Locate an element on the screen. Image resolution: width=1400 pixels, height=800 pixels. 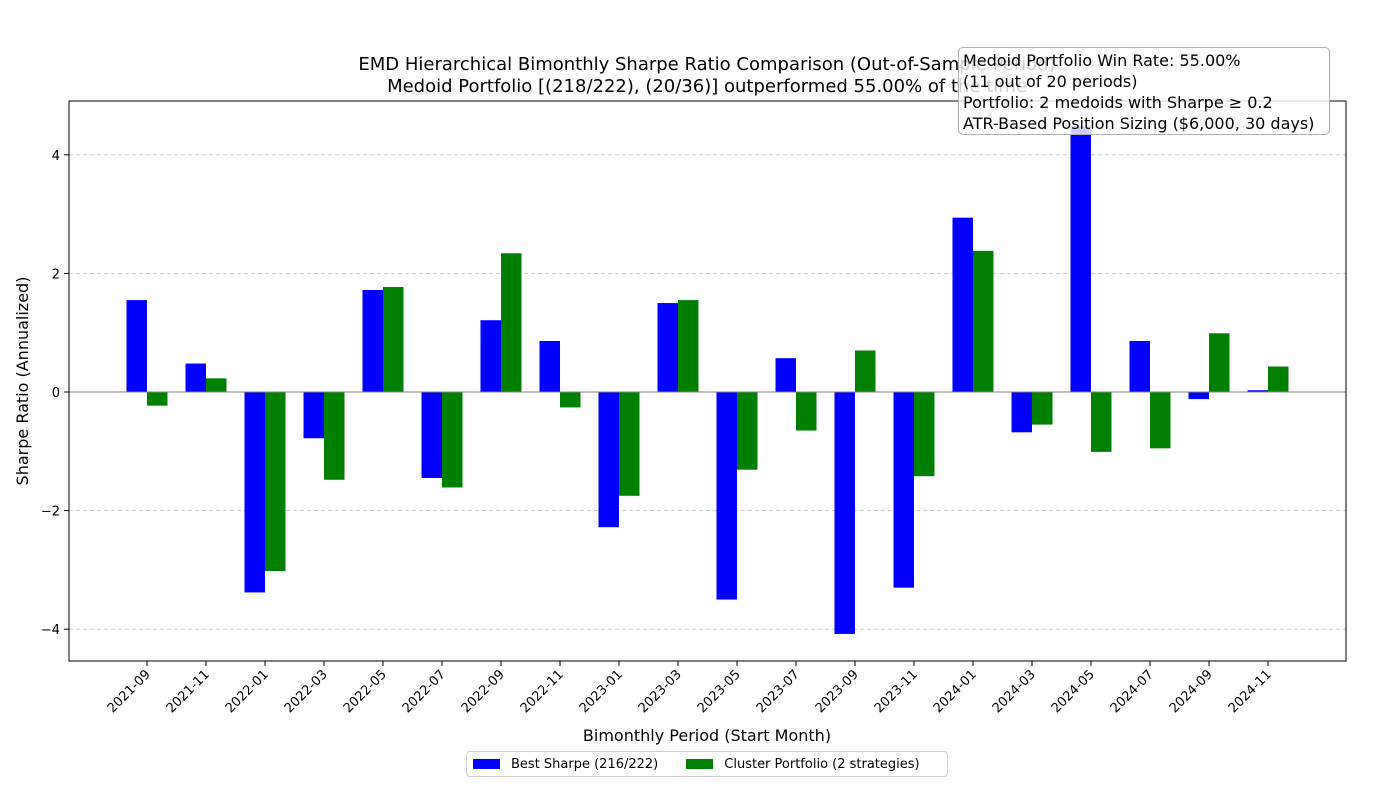
x-tick-label-2021-09: 2021-09 is located at coordinates (129, 691).